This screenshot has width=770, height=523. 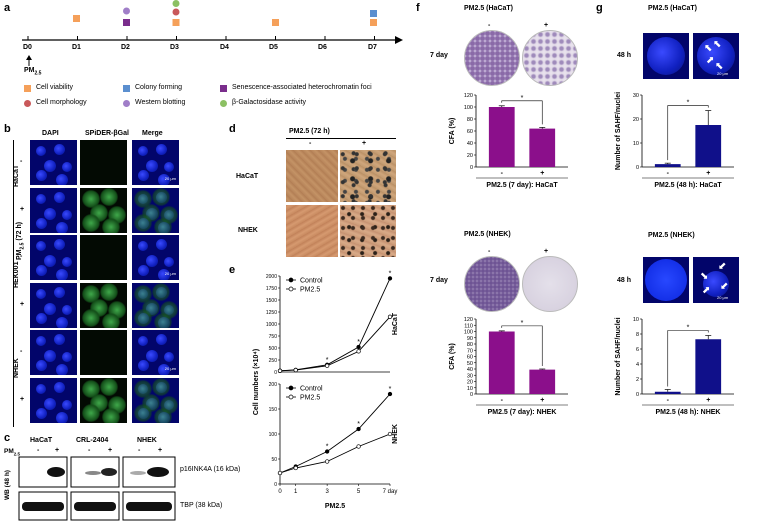 What do you see at coordinates (439, 280) in the screenshot?
I see `f-bottom-time: 7 day` at bounding box center [439, 280].